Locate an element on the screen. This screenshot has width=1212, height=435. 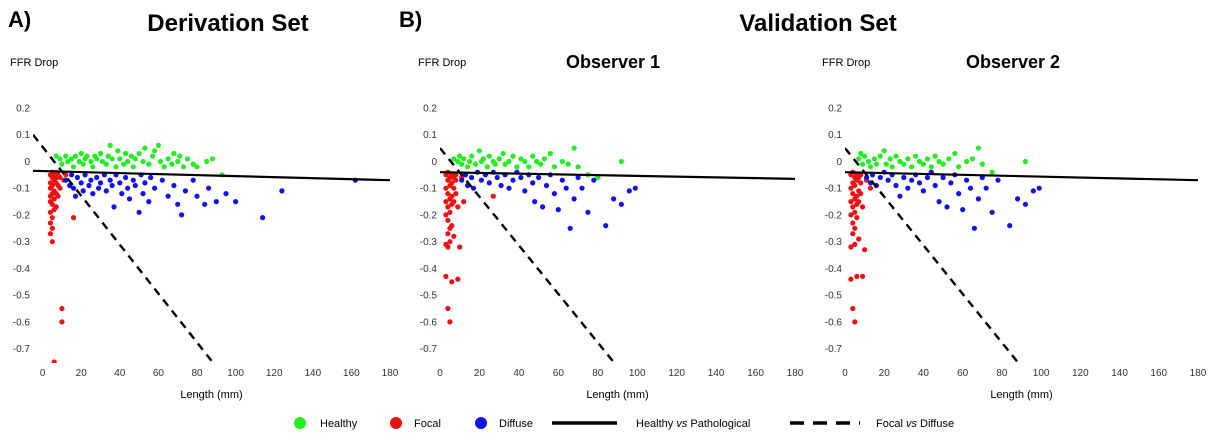
y-tick-label: 0.2 is located at coordinates (430, 109).